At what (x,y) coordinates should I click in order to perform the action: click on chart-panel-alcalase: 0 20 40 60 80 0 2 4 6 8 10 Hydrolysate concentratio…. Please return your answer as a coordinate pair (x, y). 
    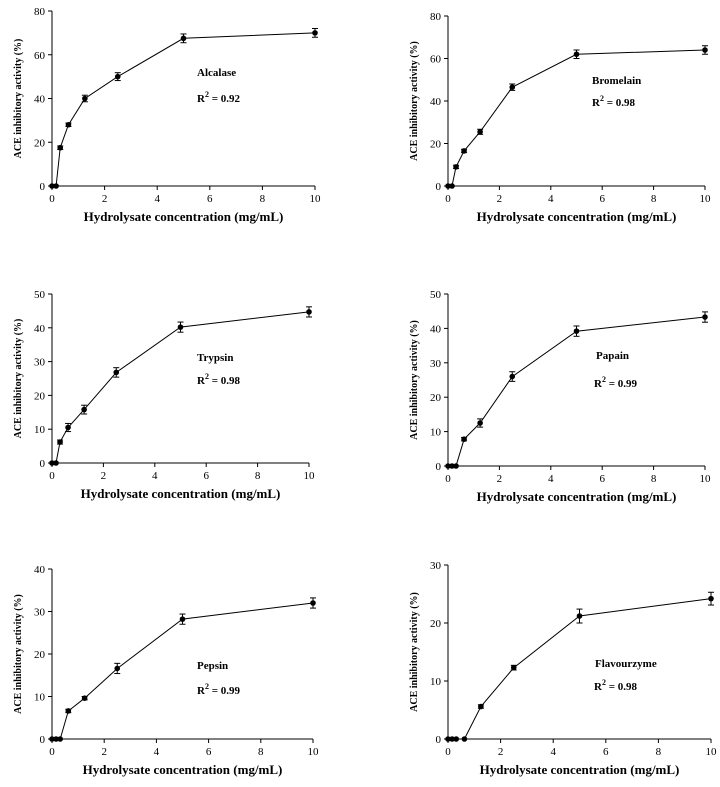
    Looking at the image, I should click on (167, 115).